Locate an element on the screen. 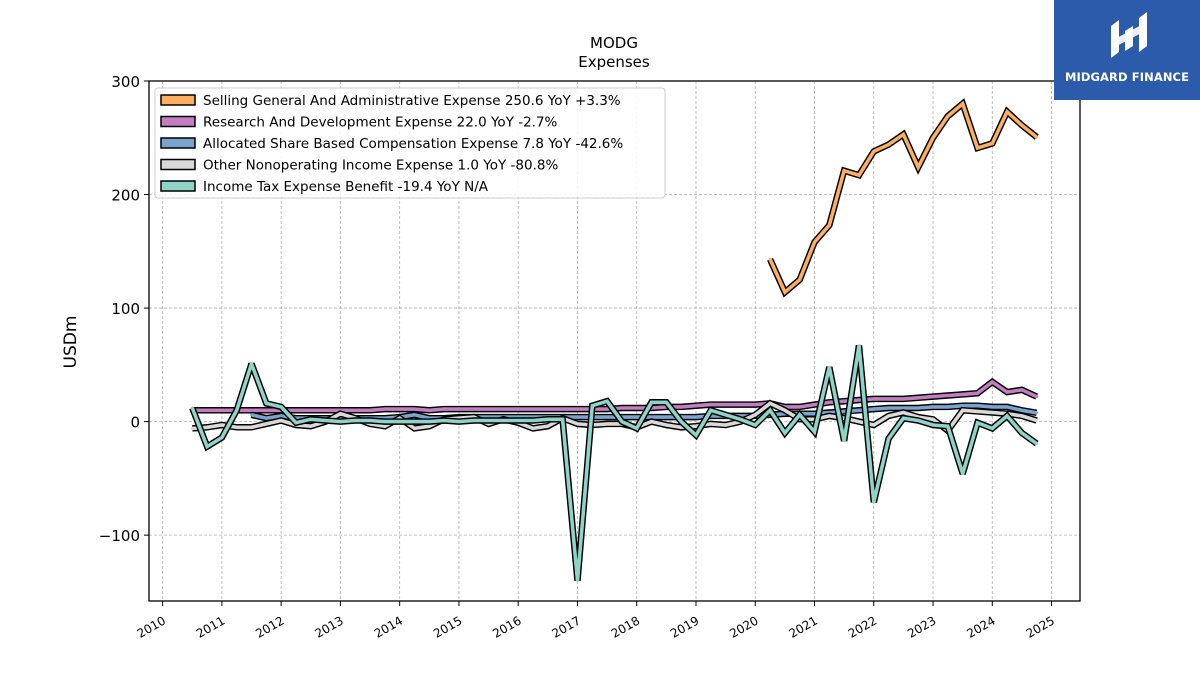 This screenshot has width=1200, height=675. x-tick-label: 2014 is located at coordinates (388, 626).